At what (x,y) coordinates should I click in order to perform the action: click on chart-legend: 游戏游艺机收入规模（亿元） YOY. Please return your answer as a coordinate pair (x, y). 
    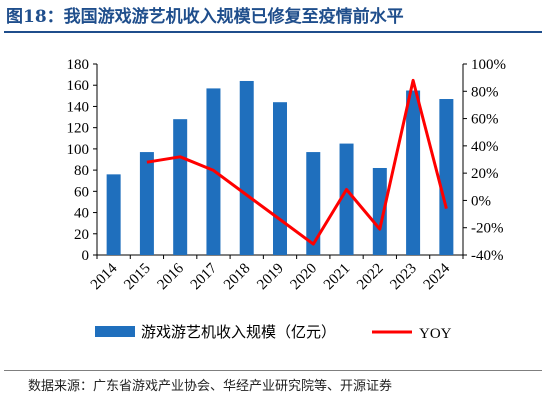
    Looking at the image, I should click on (273, 333).